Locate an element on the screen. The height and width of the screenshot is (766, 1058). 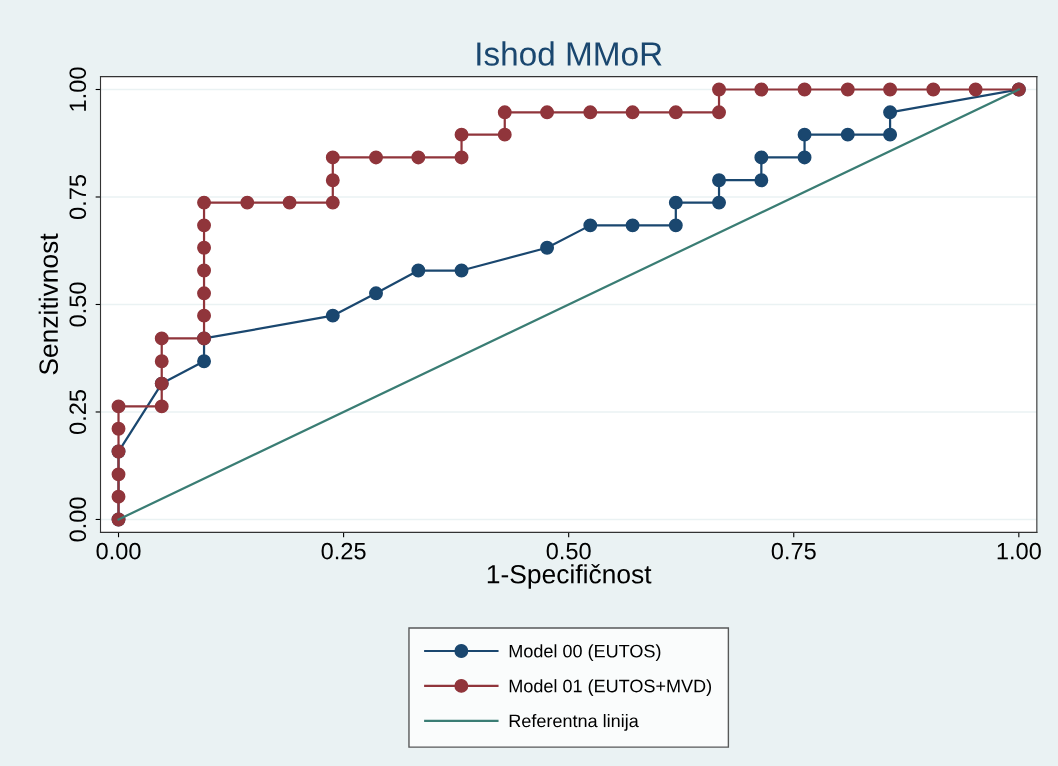
y-axis-title: Senzitivnost is located at coordinates (48, 304).